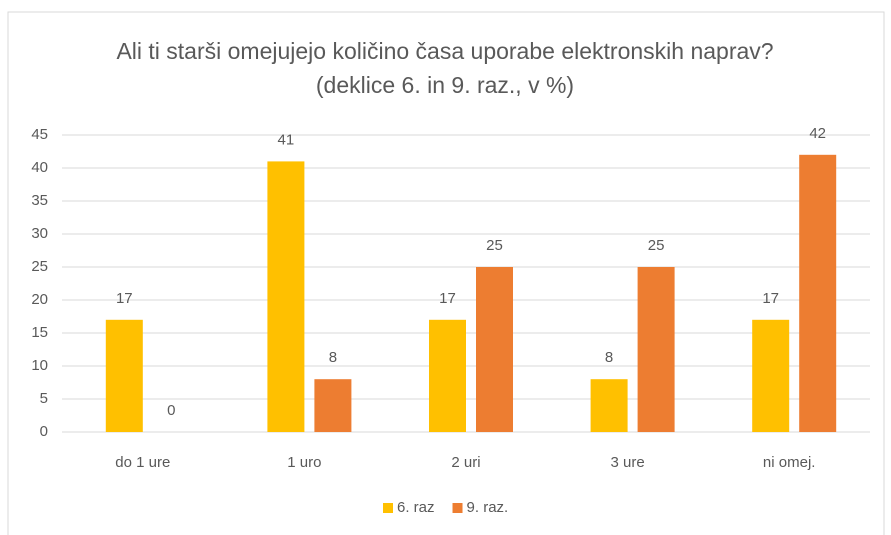  What do you see at coordinates (488, 507) in the screenshot?
I see `legend-label: 9. raz.` at bounding box center [488, 507].